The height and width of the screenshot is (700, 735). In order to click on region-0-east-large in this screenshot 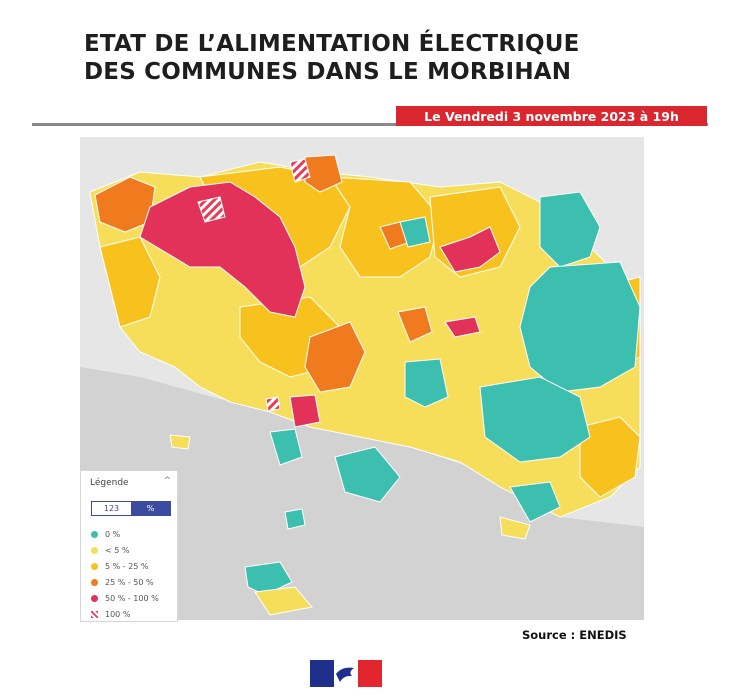, I will do `click(580, 327)`.